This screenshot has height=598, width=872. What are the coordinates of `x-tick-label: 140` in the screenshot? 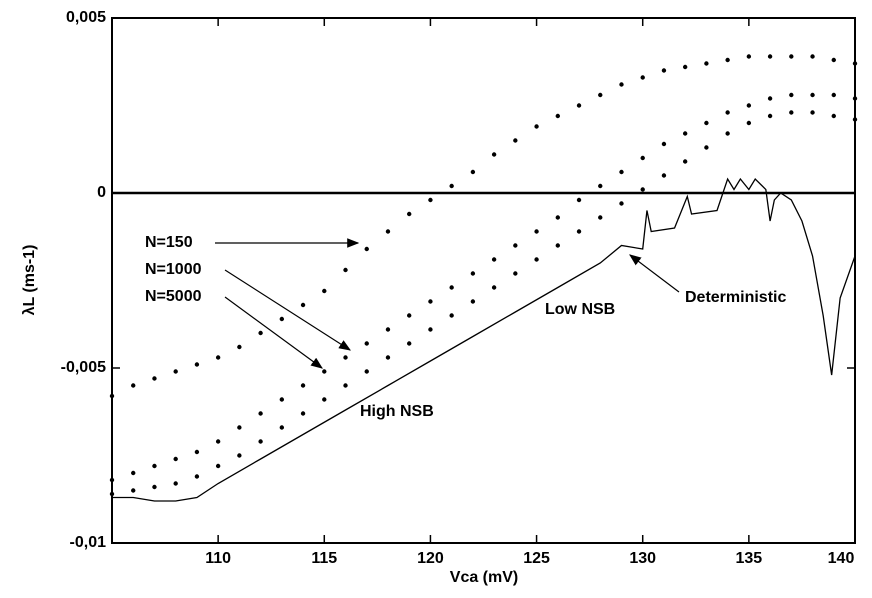 It's located at (841, 558).